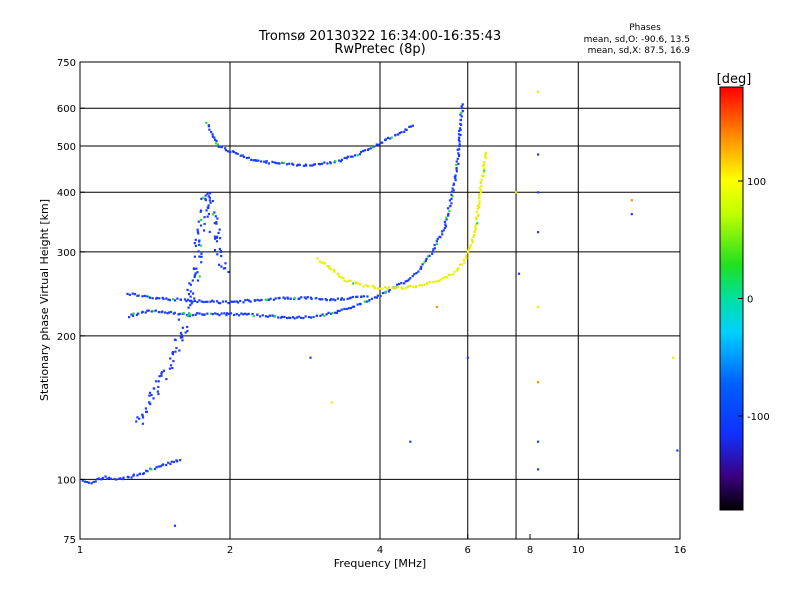 This screenshot has height=600, width=800. What do you see at coordinates (639, 51) in the screenshot?
I see `stats-x-mode: mean, sd,X: 87.5, 16.9` at bounding box center [639, 51].